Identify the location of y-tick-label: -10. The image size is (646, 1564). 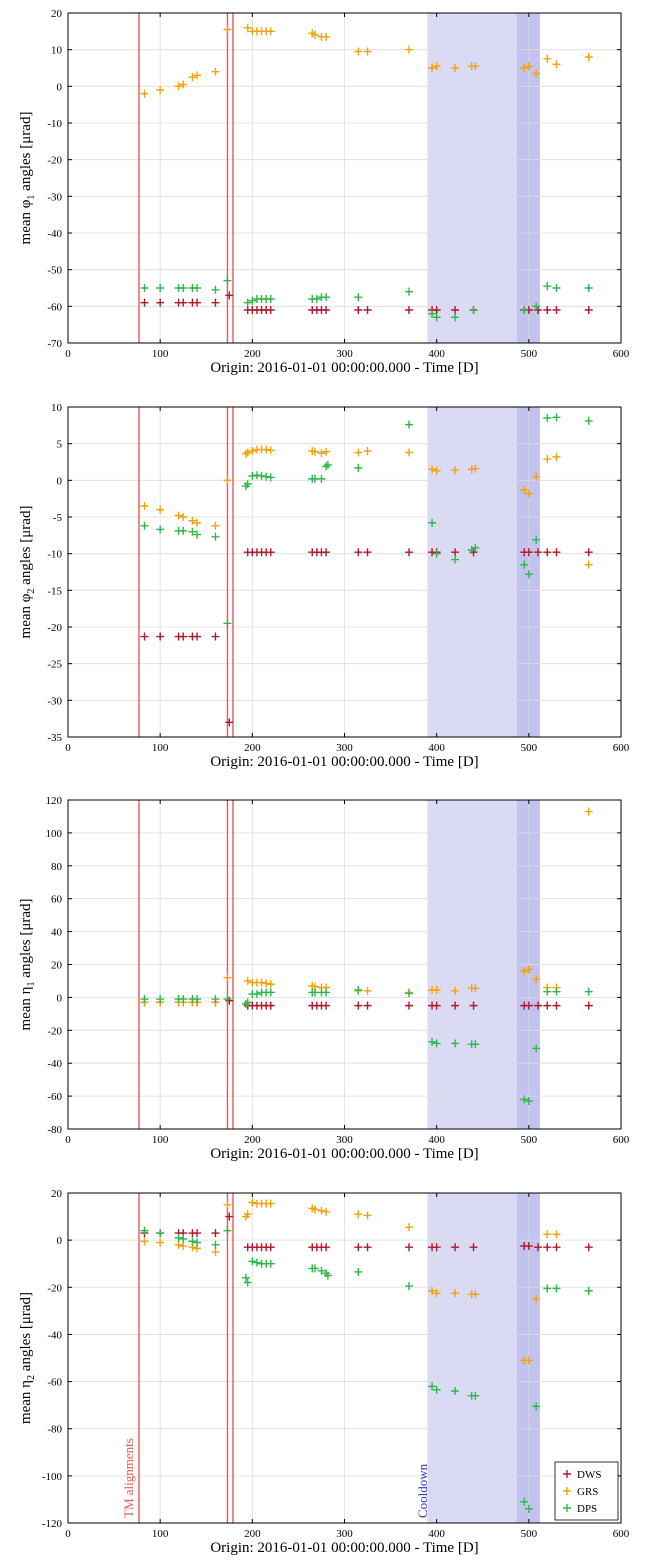
(54, 555).